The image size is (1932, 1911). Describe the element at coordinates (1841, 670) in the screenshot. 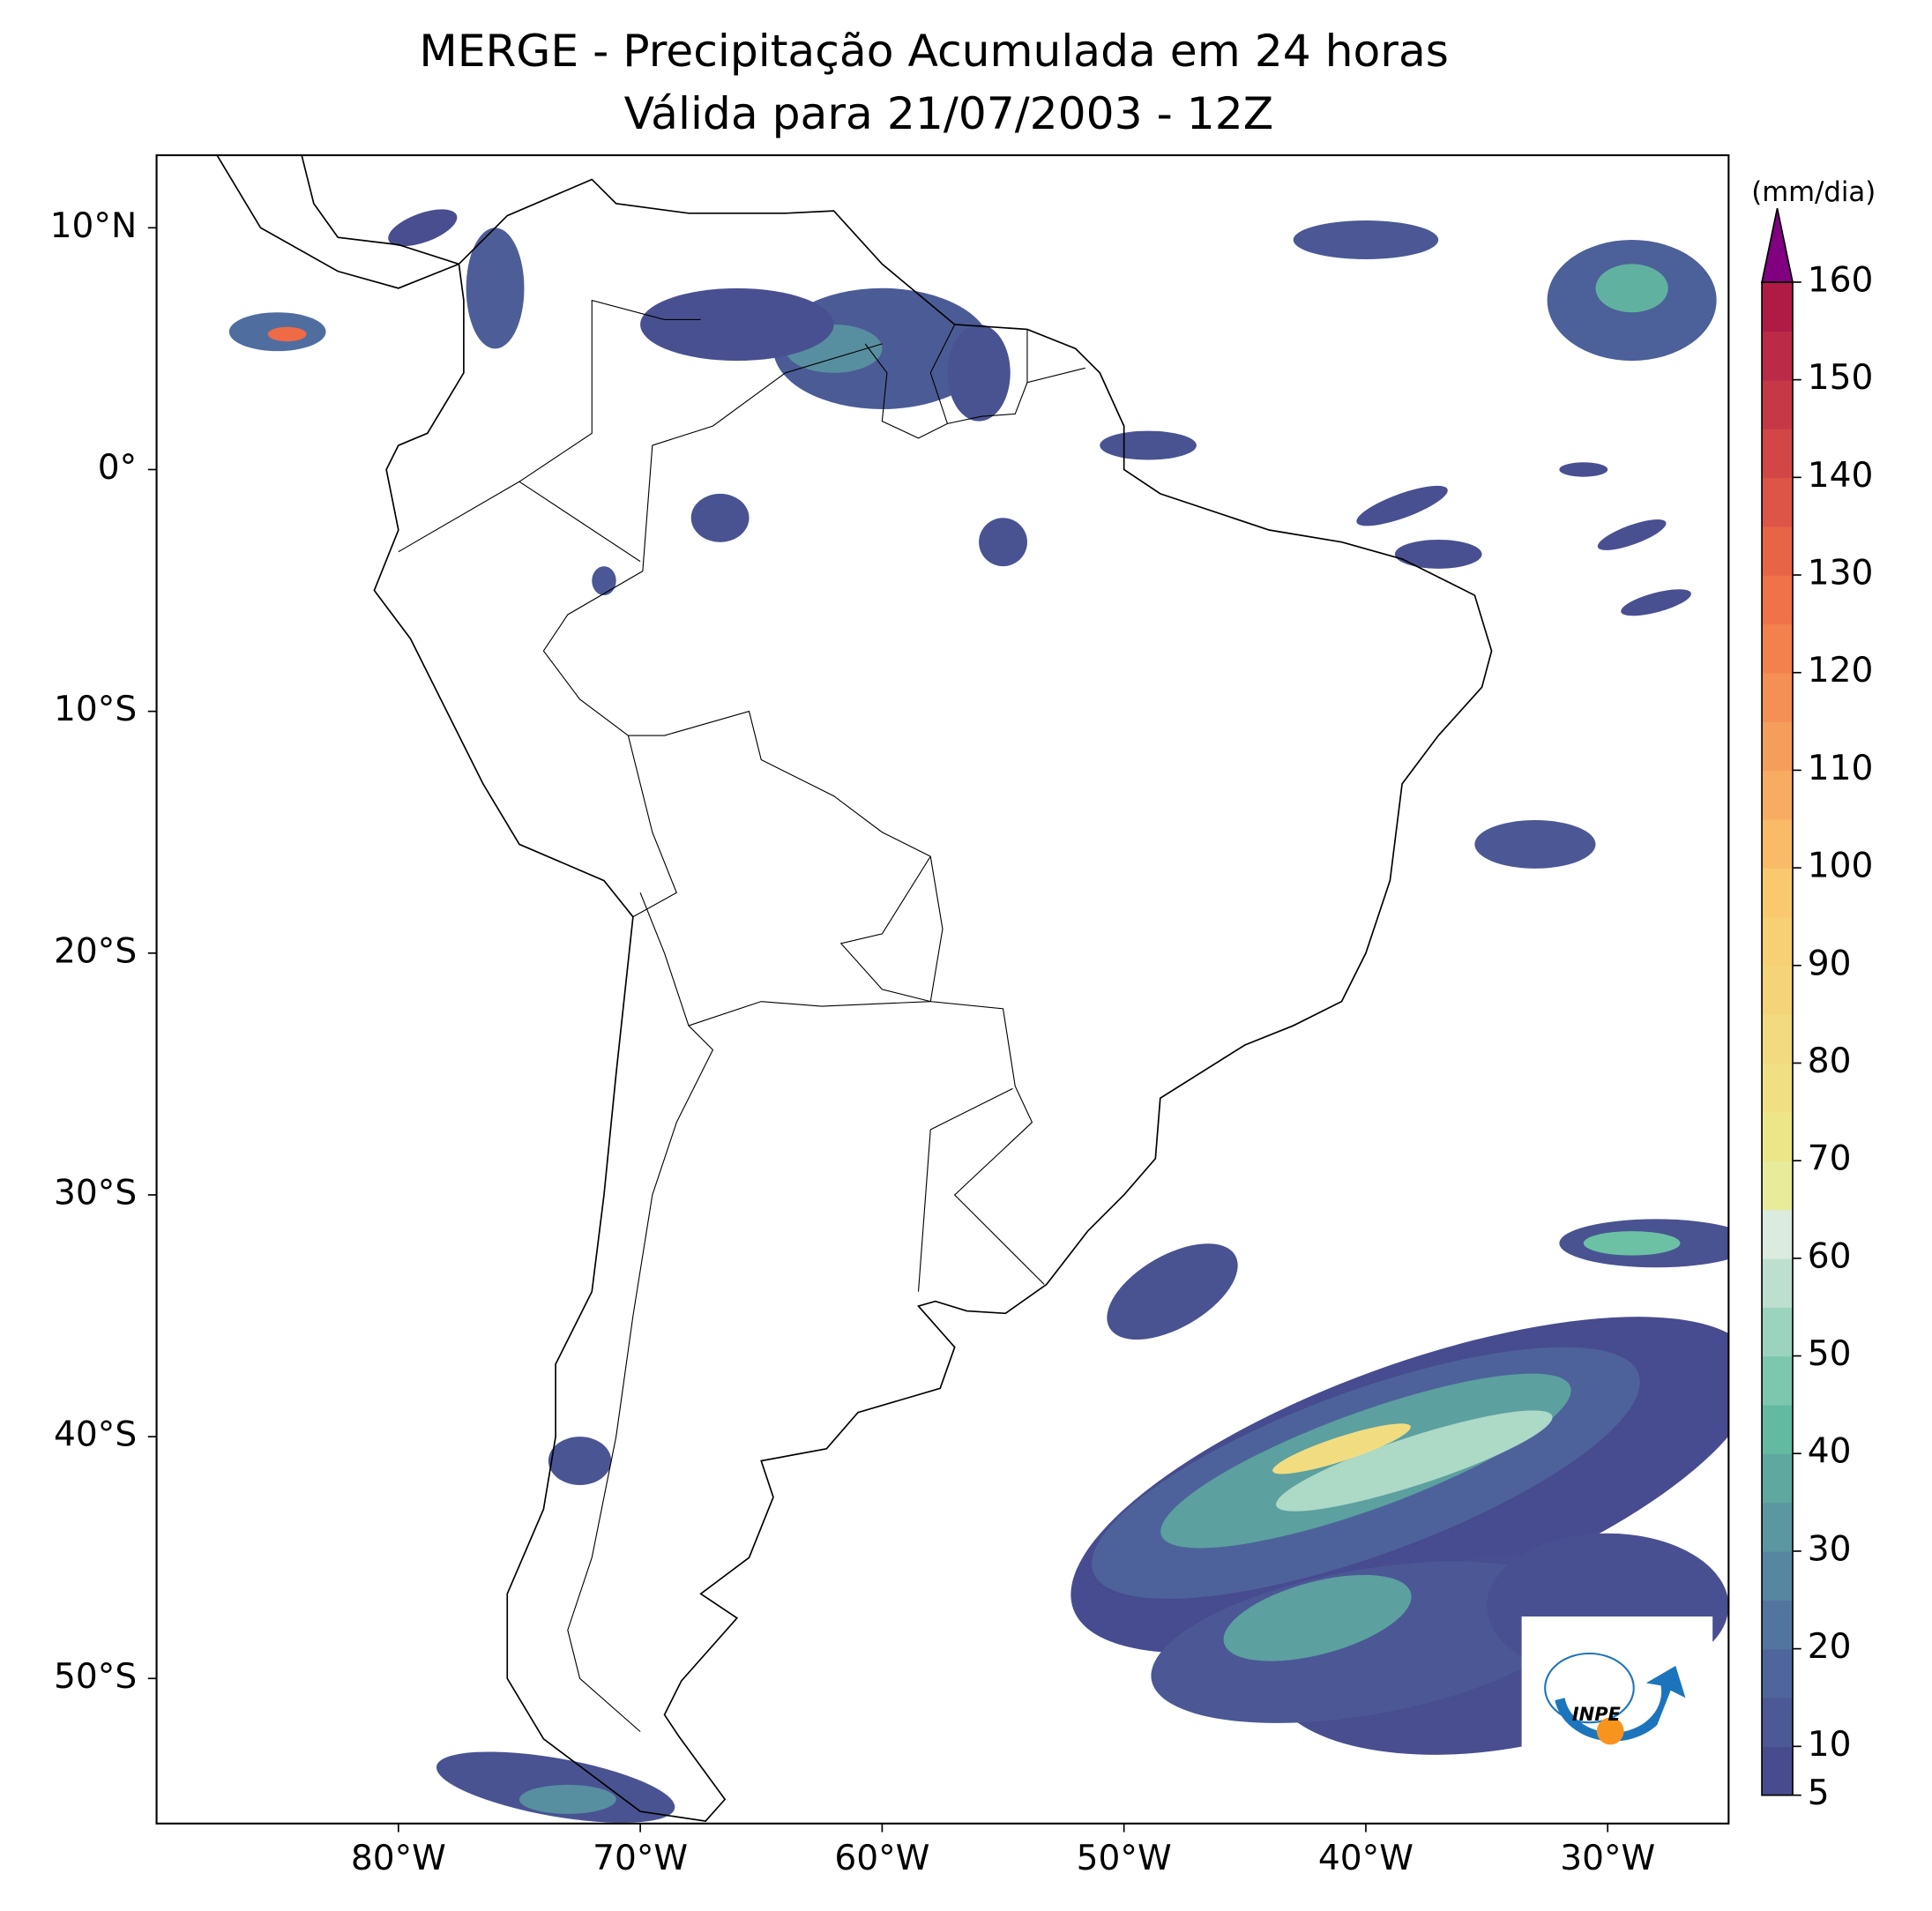

I see `colorbar-tick-label: 120` at that location.